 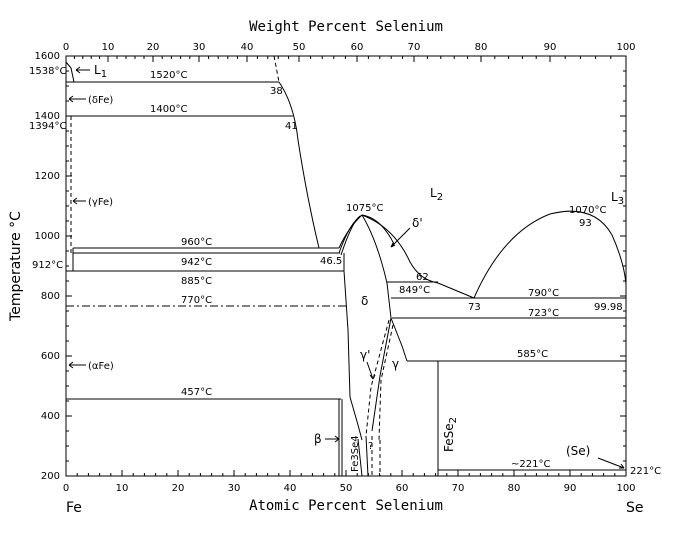 What do you see at coordinates (234, 488) in the screenshot?
I see `bottom-tick-30: 30` at bounding box center [234, 488].